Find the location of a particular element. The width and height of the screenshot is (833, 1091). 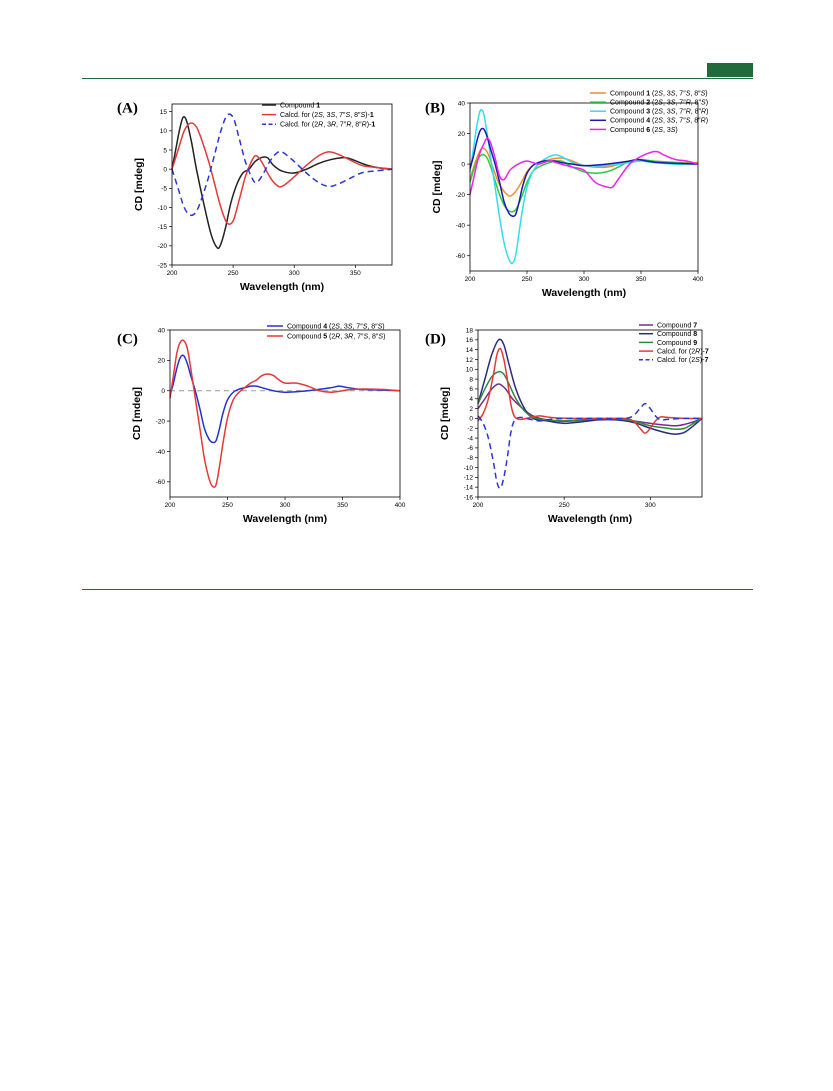

y-tick-label: 5 is located at coordinates (165, 150).